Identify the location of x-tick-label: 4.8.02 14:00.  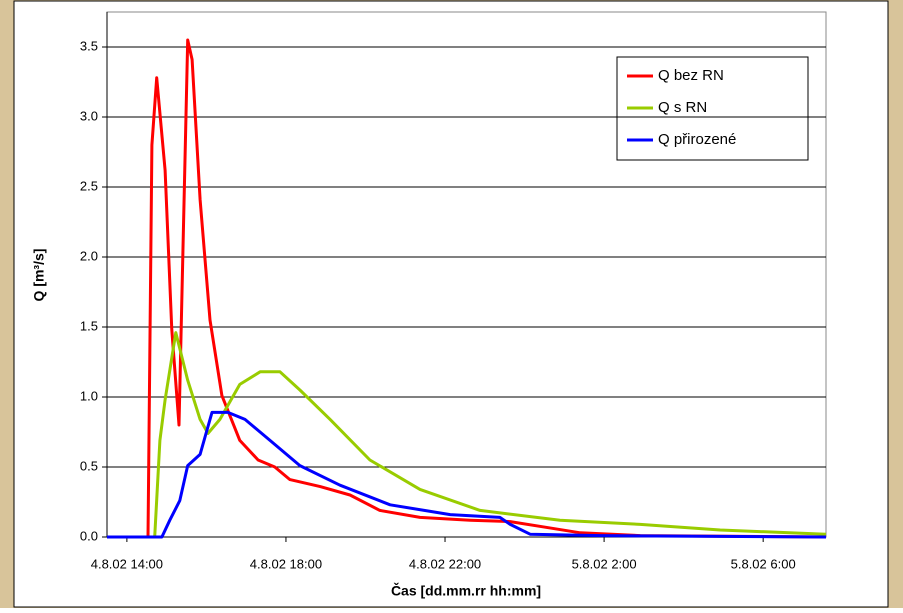
(127, 563).